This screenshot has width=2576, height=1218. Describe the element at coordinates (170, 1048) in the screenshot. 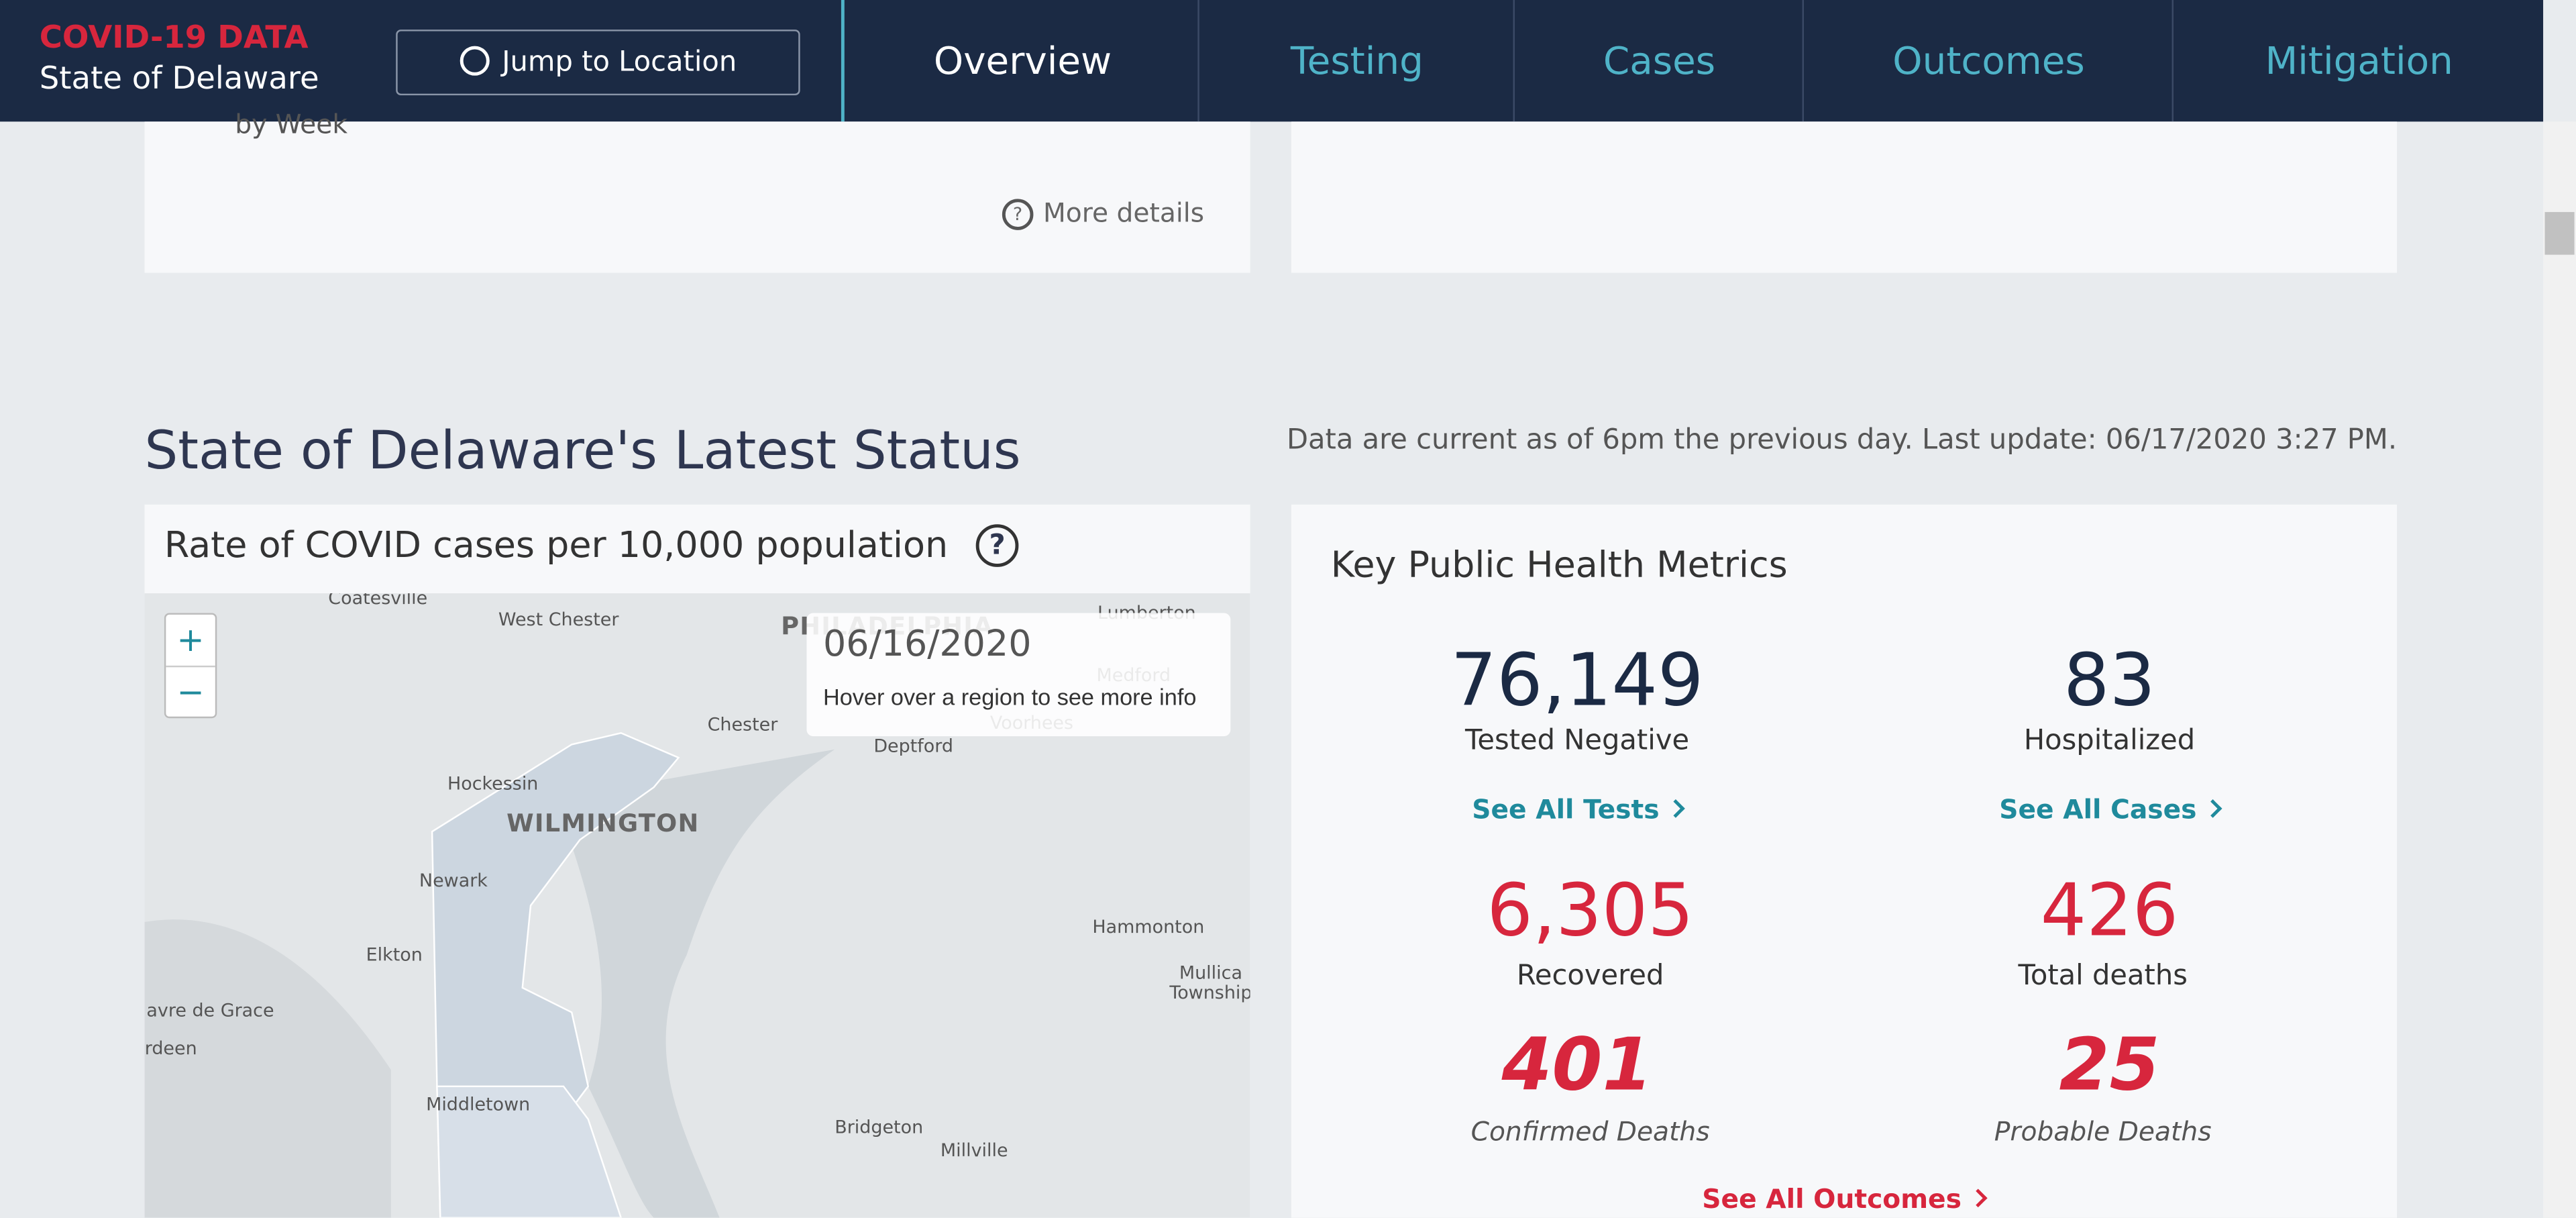

I see `place-label: rdeen` at that location.